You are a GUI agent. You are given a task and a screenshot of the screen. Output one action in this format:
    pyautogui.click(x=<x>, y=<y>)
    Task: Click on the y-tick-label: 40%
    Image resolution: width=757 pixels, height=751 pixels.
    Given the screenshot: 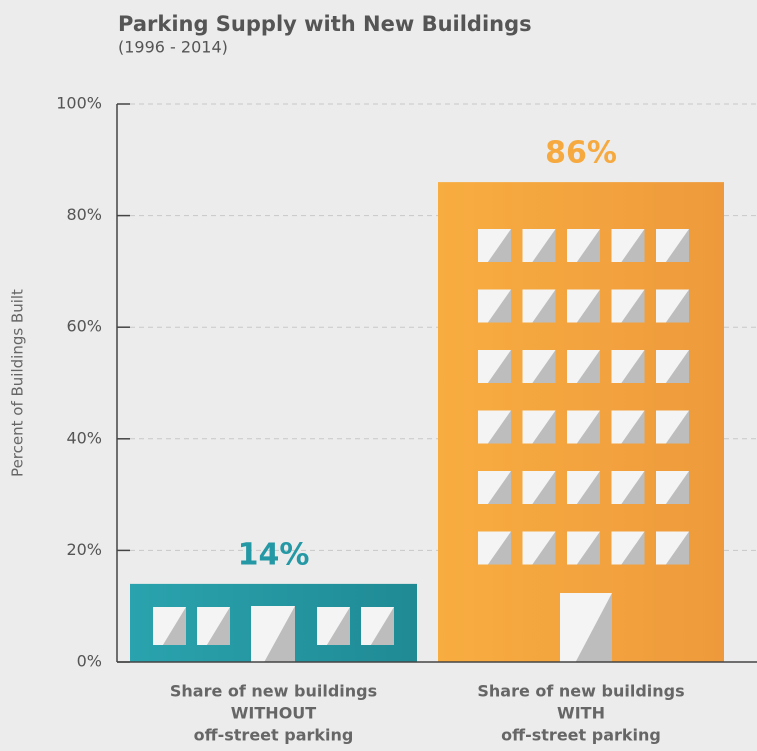 What is the action you would take?
    pyautogui.click(x=84, y=437)
    